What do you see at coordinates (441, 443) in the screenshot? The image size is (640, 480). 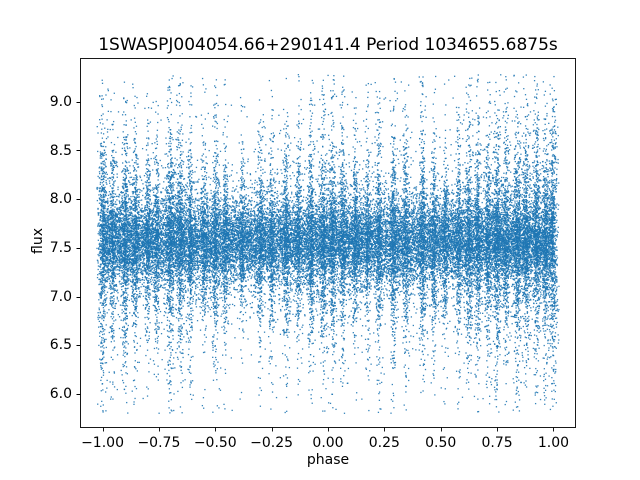 I see `x-tick-label: 0.50` at bounding box center [441, 443].